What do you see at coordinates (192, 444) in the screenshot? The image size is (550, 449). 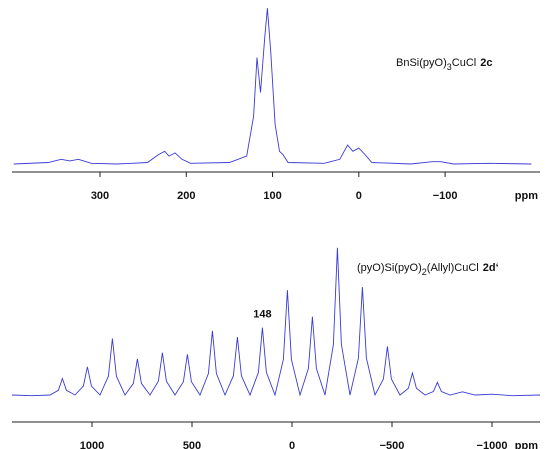 I see `x-tick-label: 500` at bounding box center [192, 444].